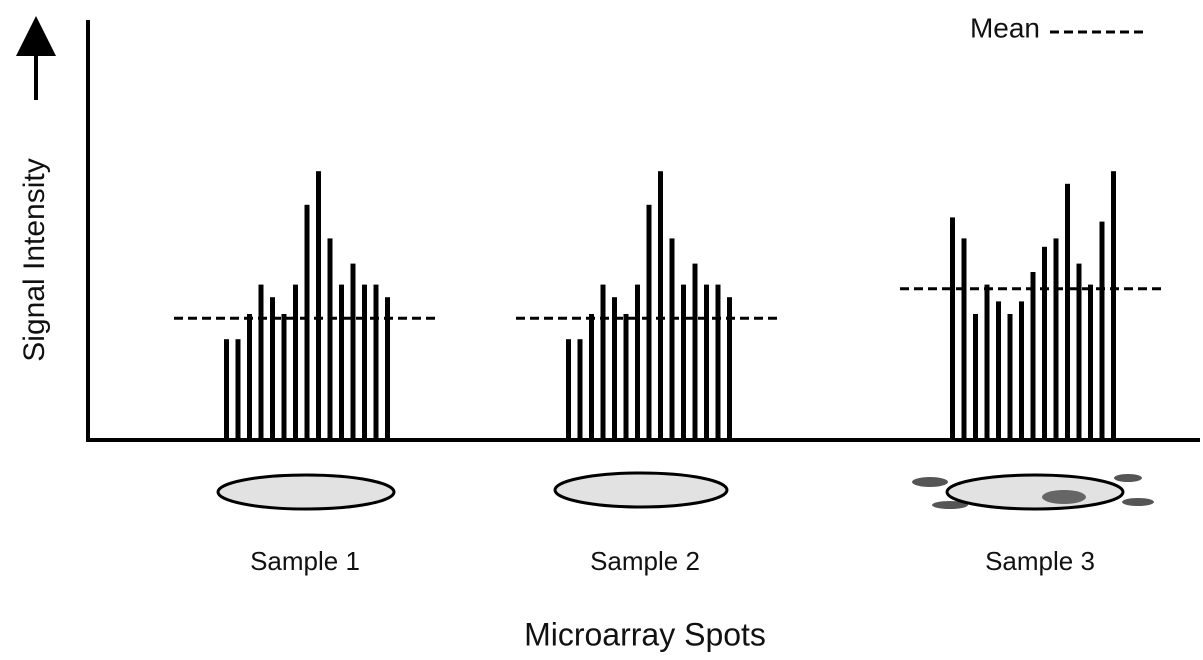  What do you see at coordinates (645, 634) in the screenshot?
I see `x-axis-label: Microarray Spots` at bounding box center [645, 634].